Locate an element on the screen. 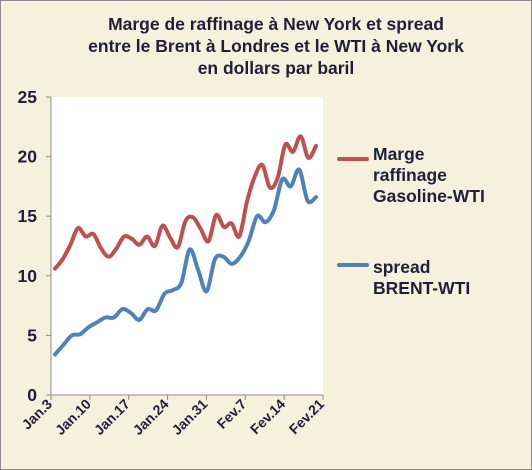 This screenshot has height=470, width=532. legend-text-line: Marge is located at coordinates (399, 154).